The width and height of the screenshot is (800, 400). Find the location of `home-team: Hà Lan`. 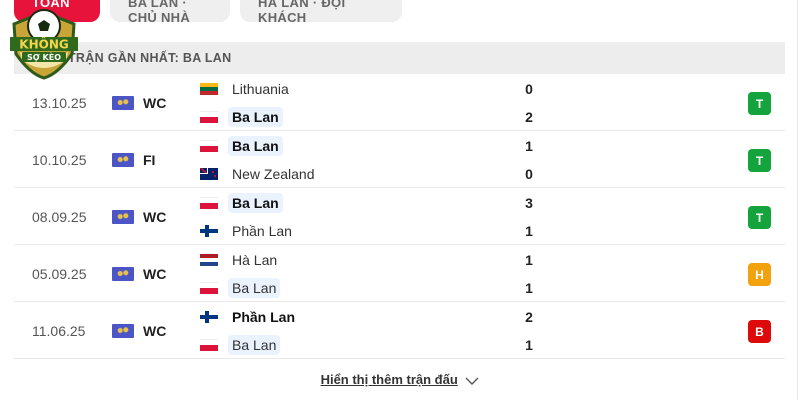

home-team: Hà Lan is located at coordinates (240, 260).